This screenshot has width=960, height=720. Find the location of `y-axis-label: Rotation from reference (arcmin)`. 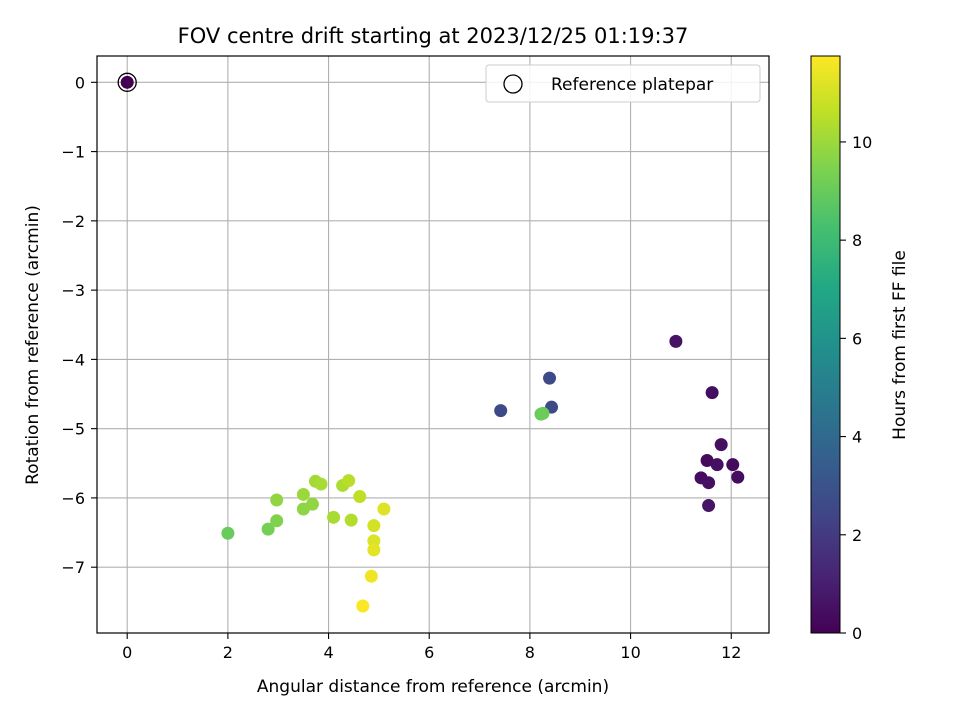

y-axis-label: Rotation from reference (arcmin) is located at coordinates (33, 345).